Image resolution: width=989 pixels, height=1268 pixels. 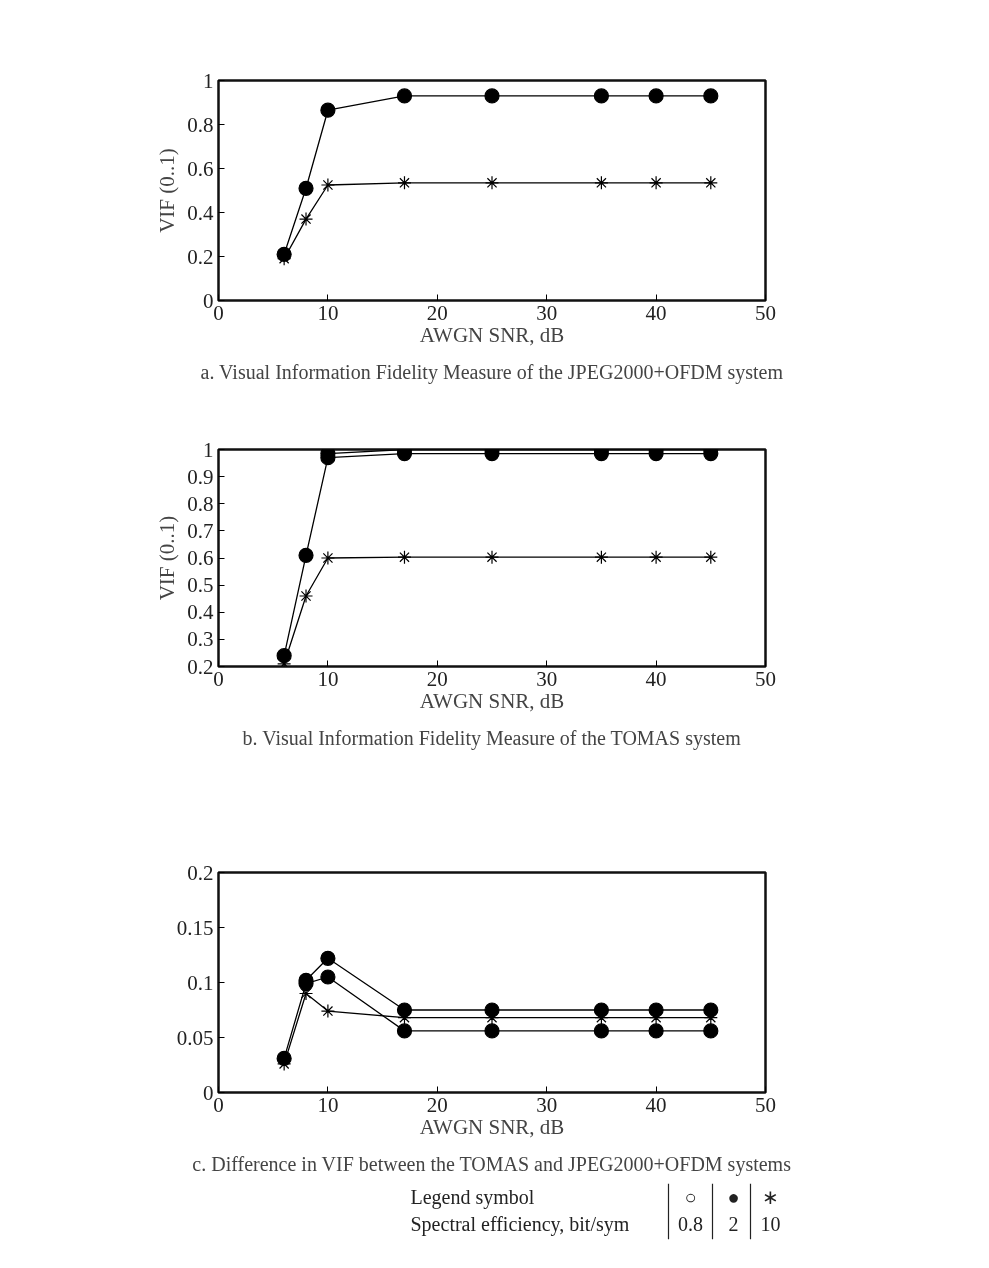 What do you see at coordinates (770, 1224) in the screenshot?
I see `text: 10` at bounding box center [770, 1224].